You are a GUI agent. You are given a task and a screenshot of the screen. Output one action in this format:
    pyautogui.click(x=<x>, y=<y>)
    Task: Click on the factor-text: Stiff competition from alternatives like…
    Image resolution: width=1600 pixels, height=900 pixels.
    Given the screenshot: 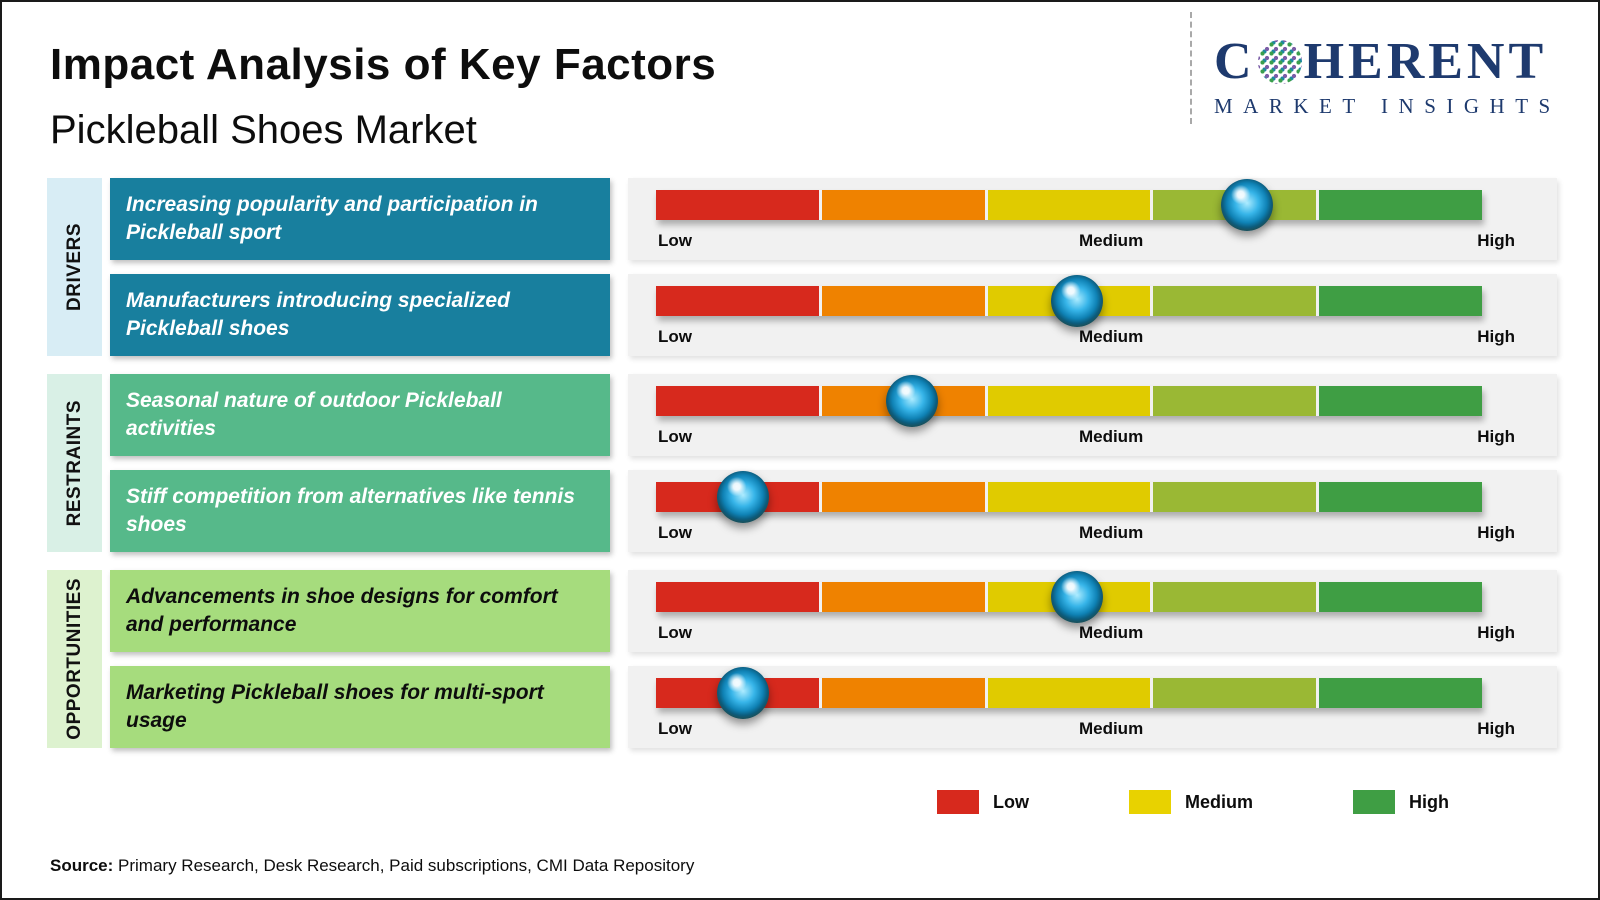 What is the action you would take?
    pyautogui.click(x=360, y=511)
    